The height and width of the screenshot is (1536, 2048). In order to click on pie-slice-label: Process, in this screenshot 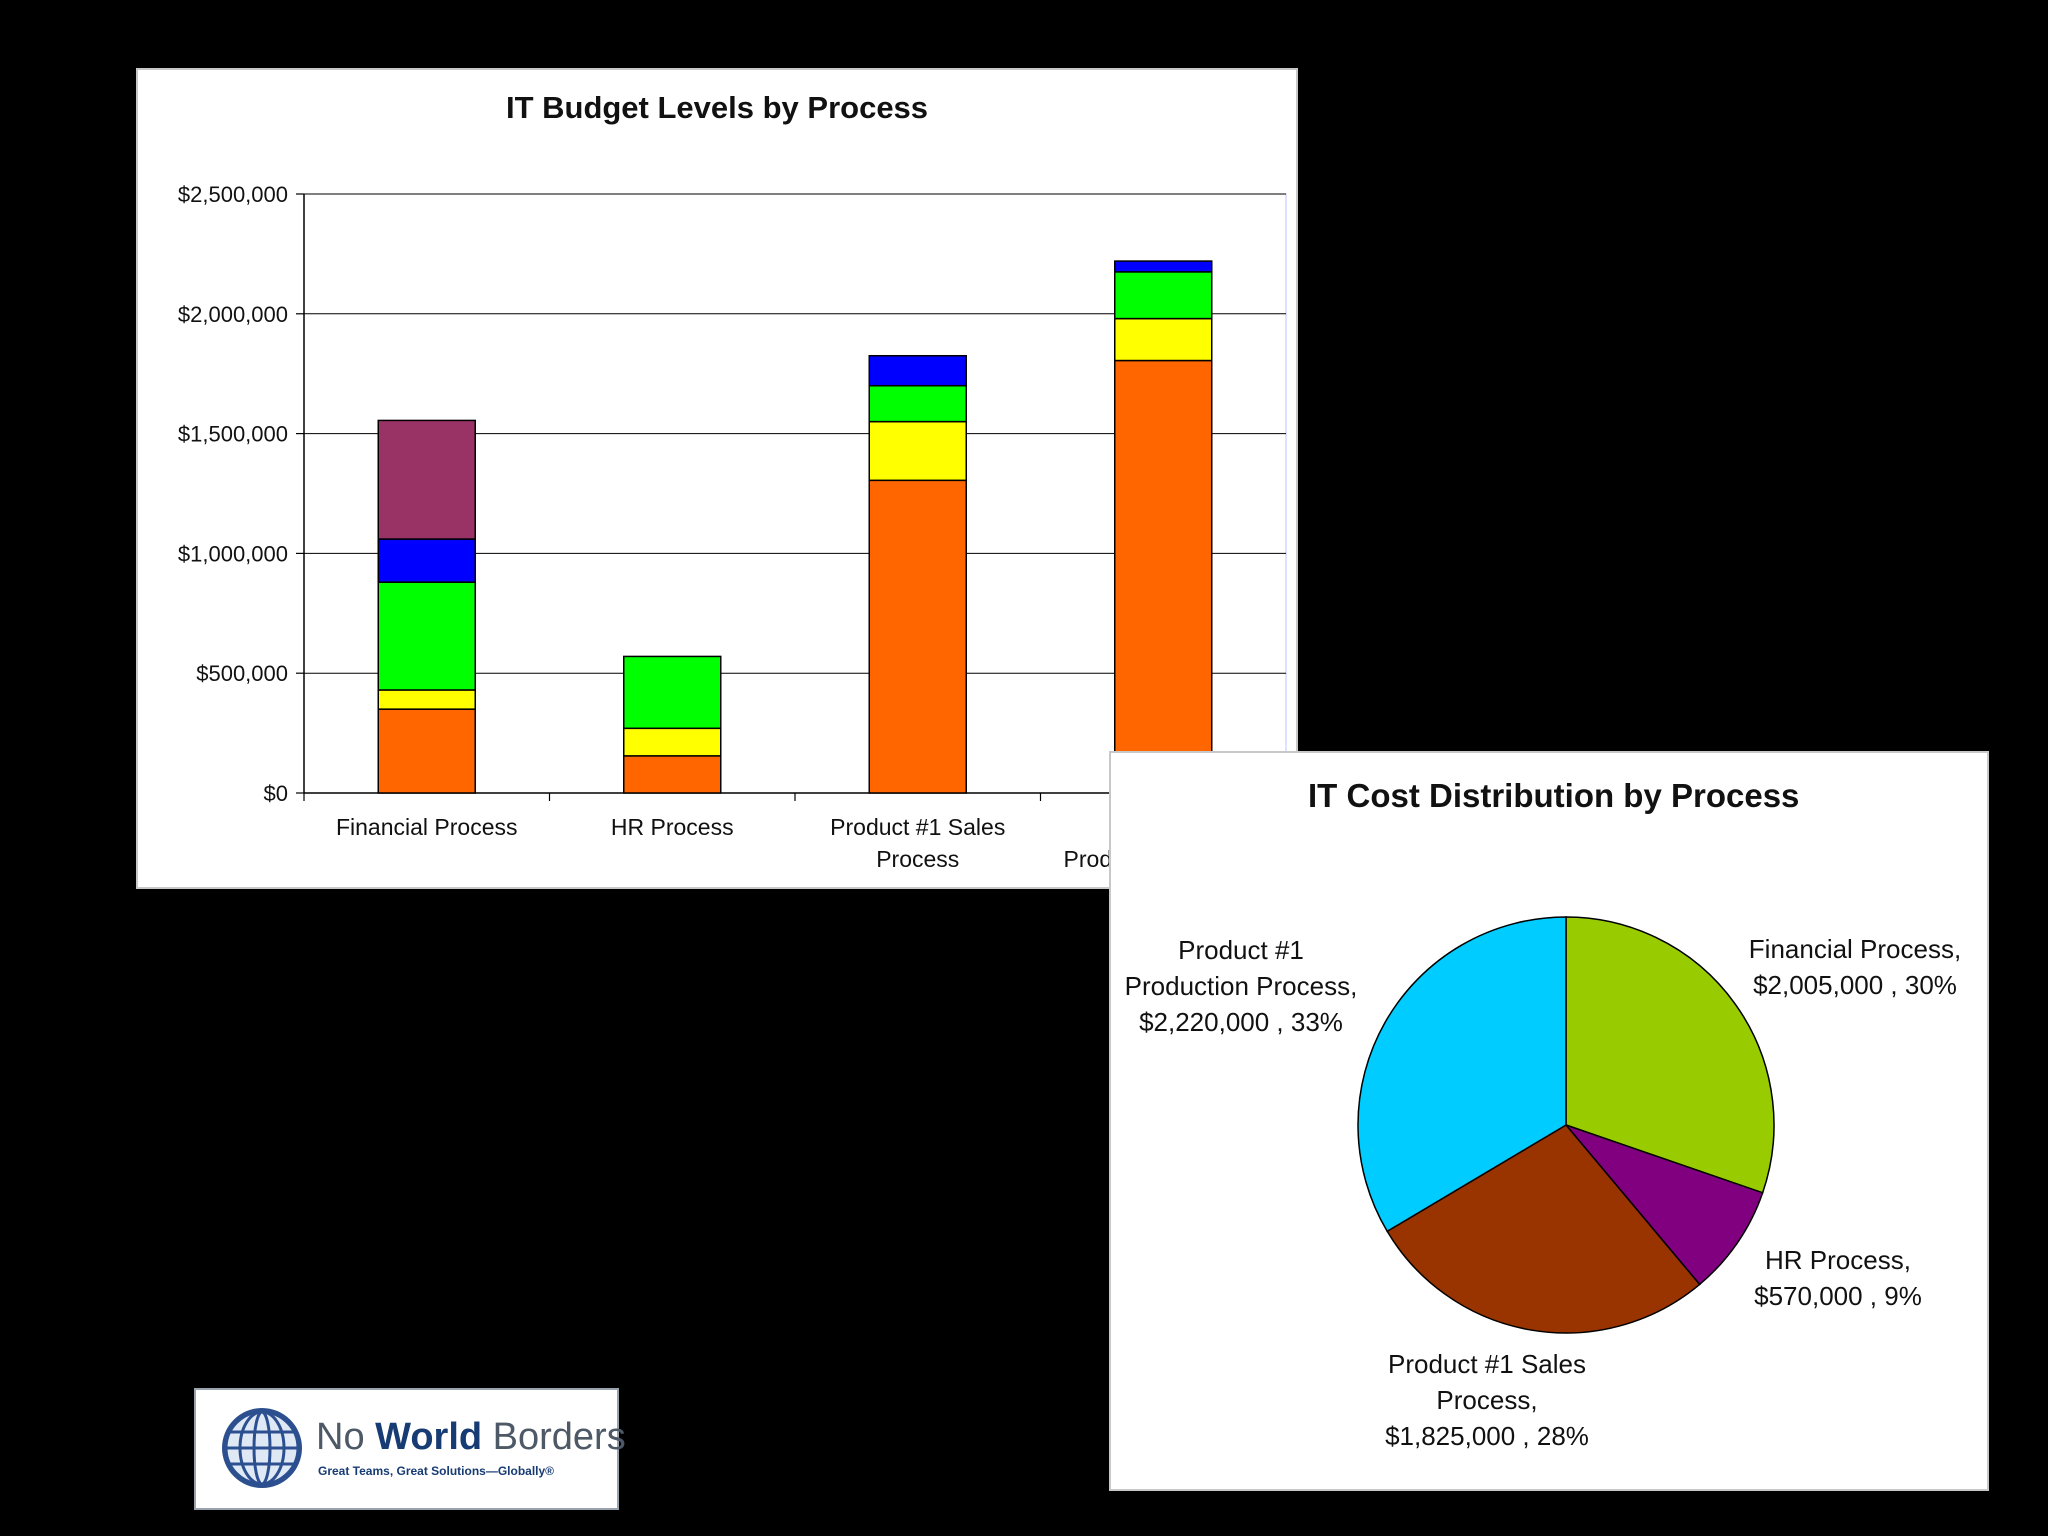, I will do `click(1486, 1400)`.